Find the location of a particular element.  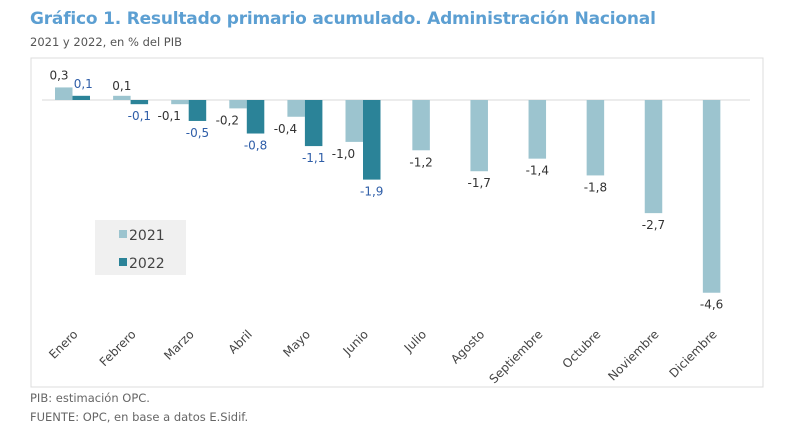

bar-2021-enero is located at coordinates (64, 93).